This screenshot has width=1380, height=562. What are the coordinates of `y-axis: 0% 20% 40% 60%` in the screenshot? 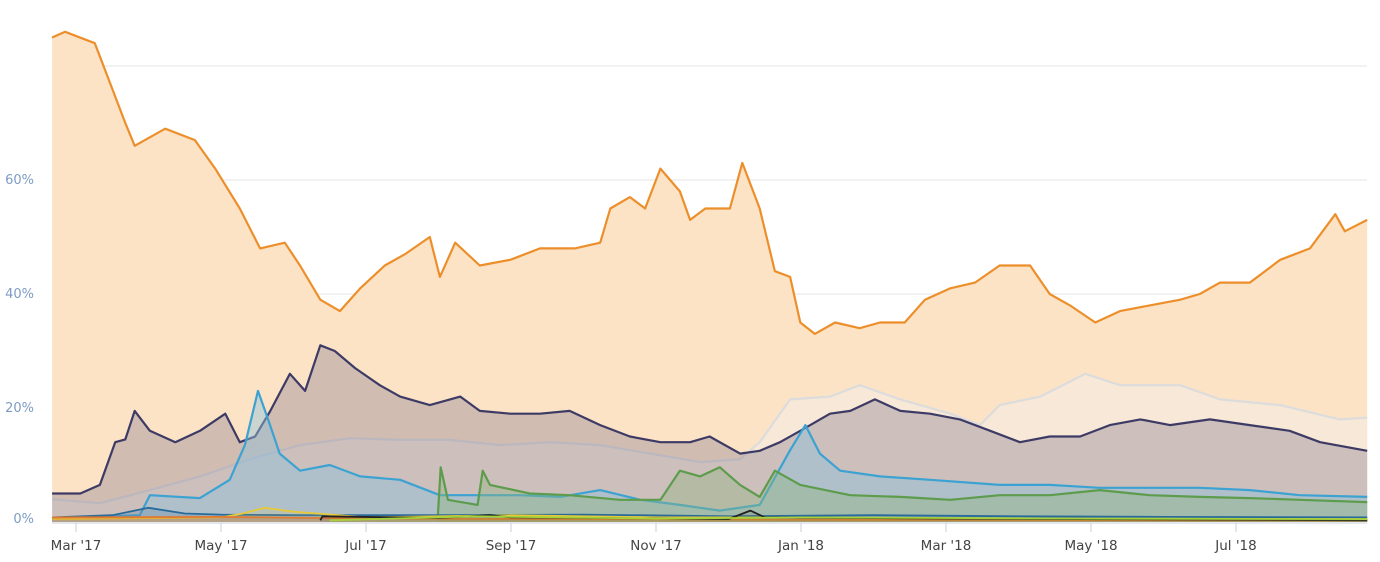 It's located at (19, 350).